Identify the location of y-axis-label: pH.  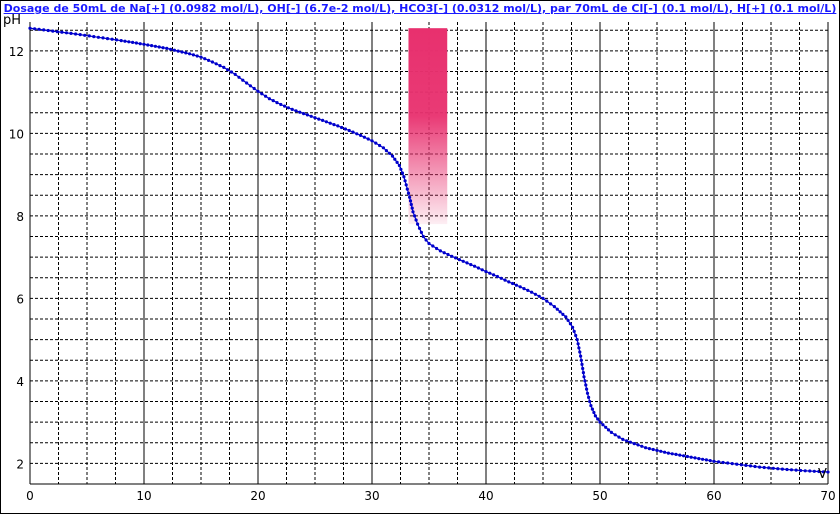
(12, 20).